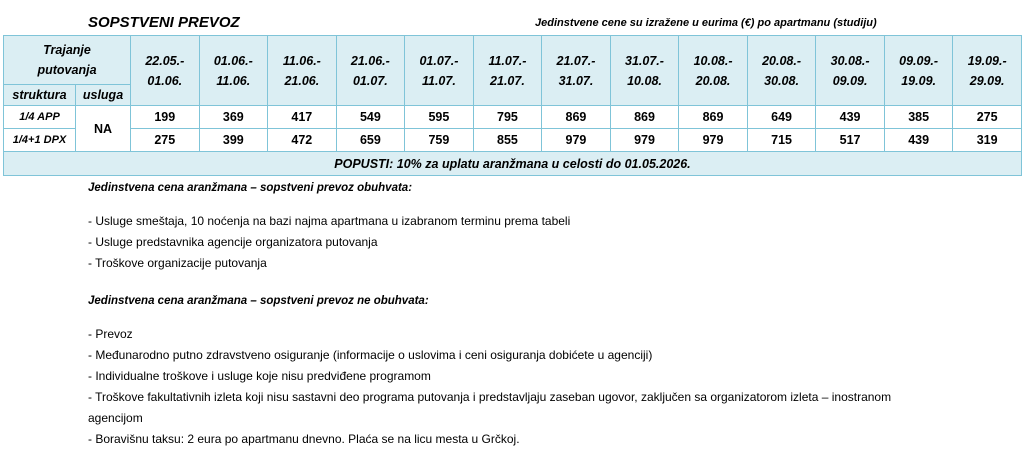 This screenshot has height=450, width=1024. Describe the element at coordinates (39, 95) in the screenshot. I see `structure-header: struktura` at that location.